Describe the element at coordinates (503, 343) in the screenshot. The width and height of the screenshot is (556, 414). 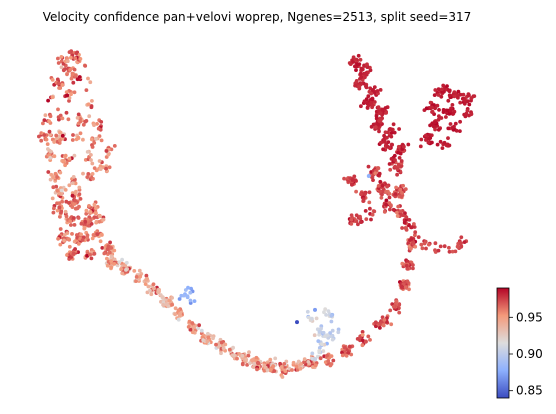
I see `colorbar-gradient` at that location.